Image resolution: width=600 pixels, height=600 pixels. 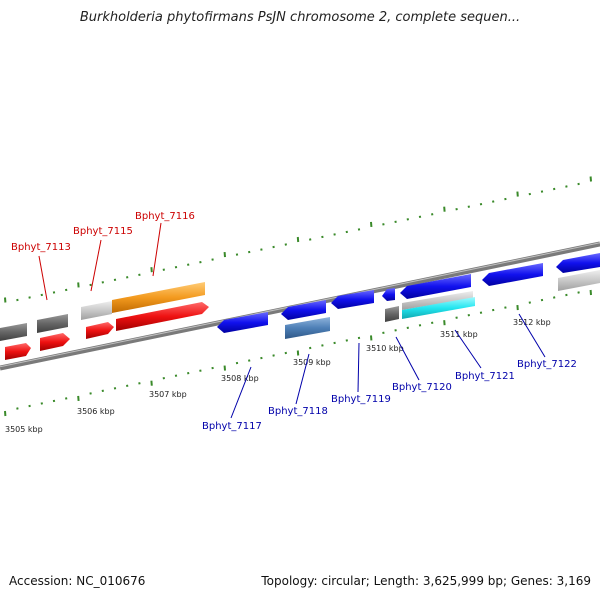 I want to click on gene-label: Bphyt_7116, so click(x=165, y=216).